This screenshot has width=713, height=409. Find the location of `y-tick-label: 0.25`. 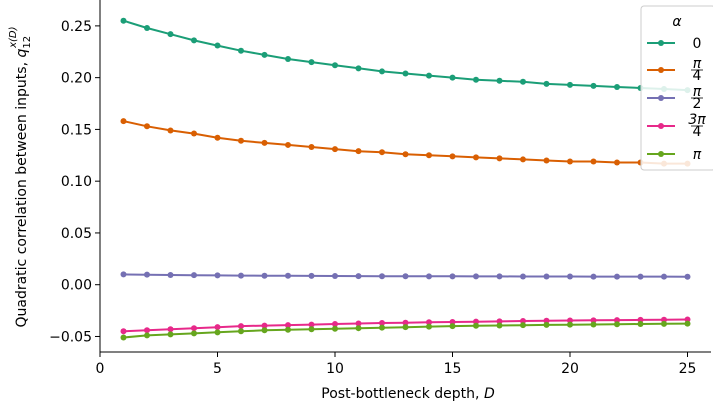

y-tick-label: 0.25 is located at coordinates (76, 27).